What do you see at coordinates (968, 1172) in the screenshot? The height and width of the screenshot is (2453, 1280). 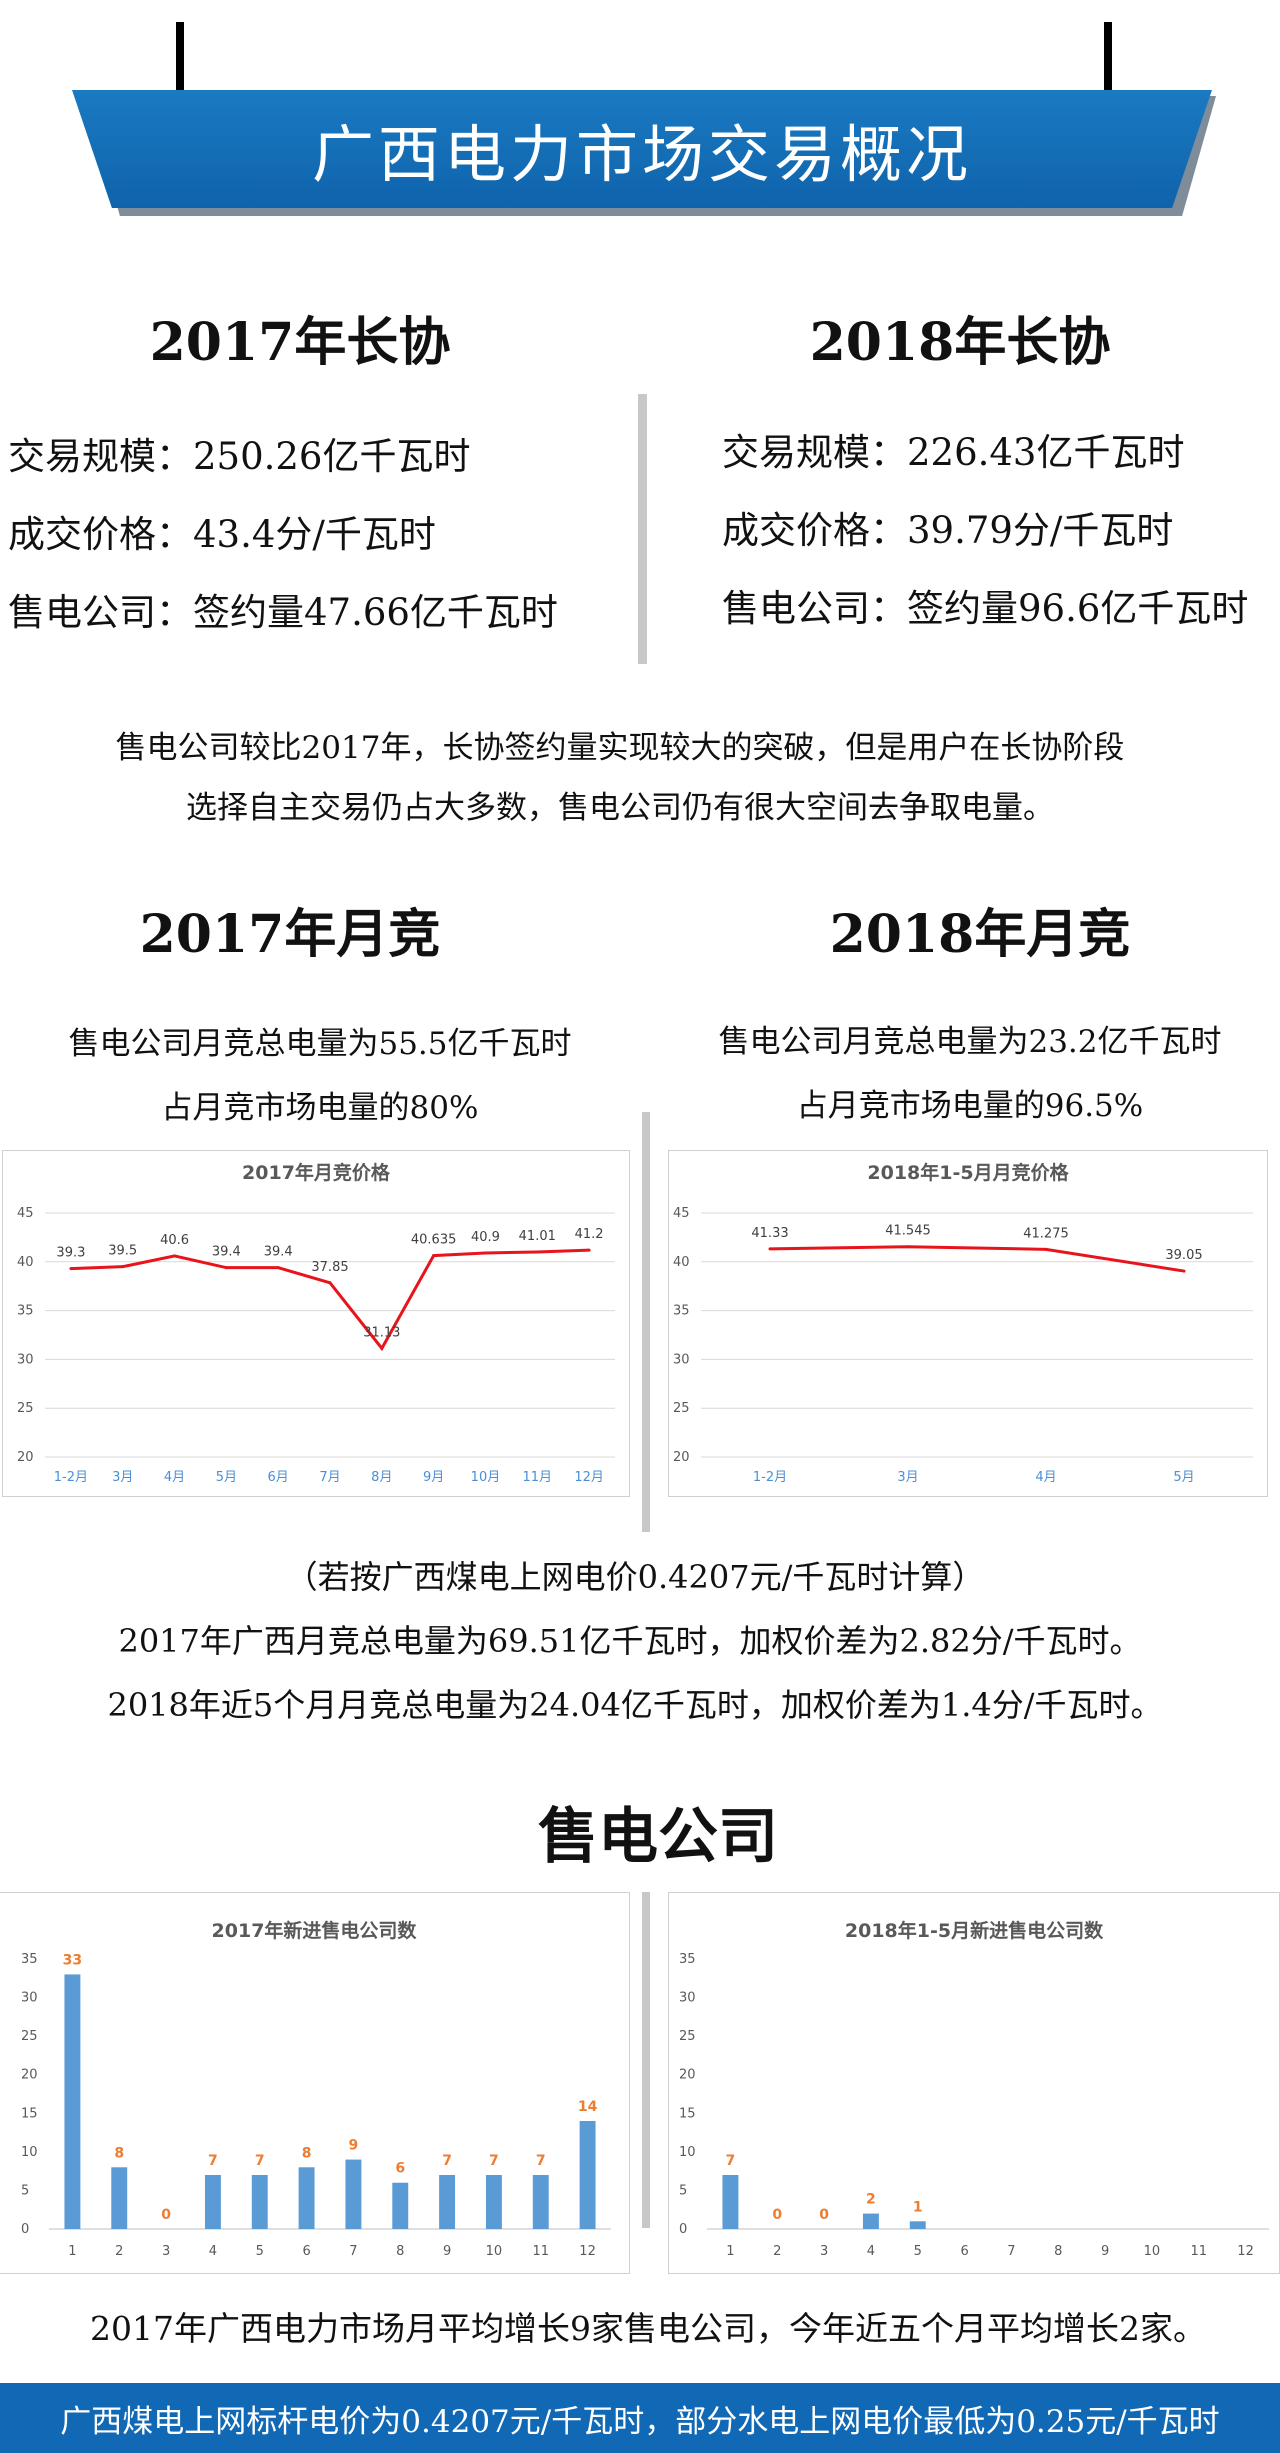 I see `chart-title: 2018年1-5月月竞价格` at bounding box center [968, 1172].